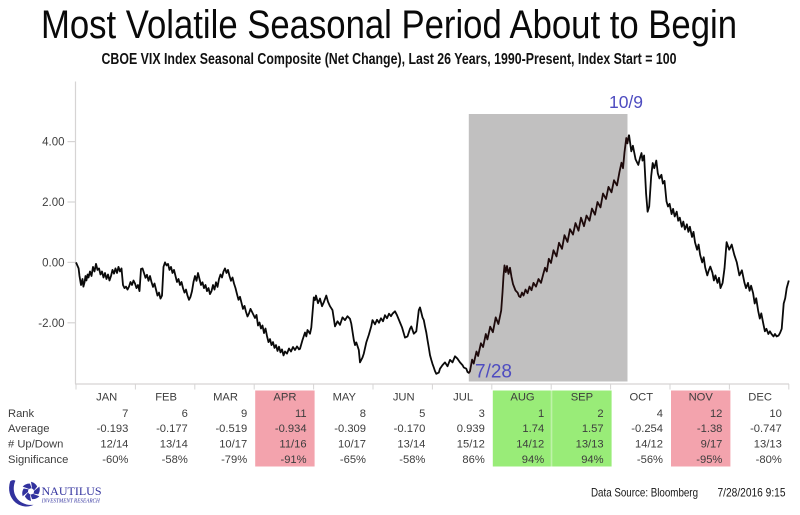 The image size is (800, 515). Describe the element at coordinates (471, 429) in the screenshot. I see `svg-text: 0.939` at that location.